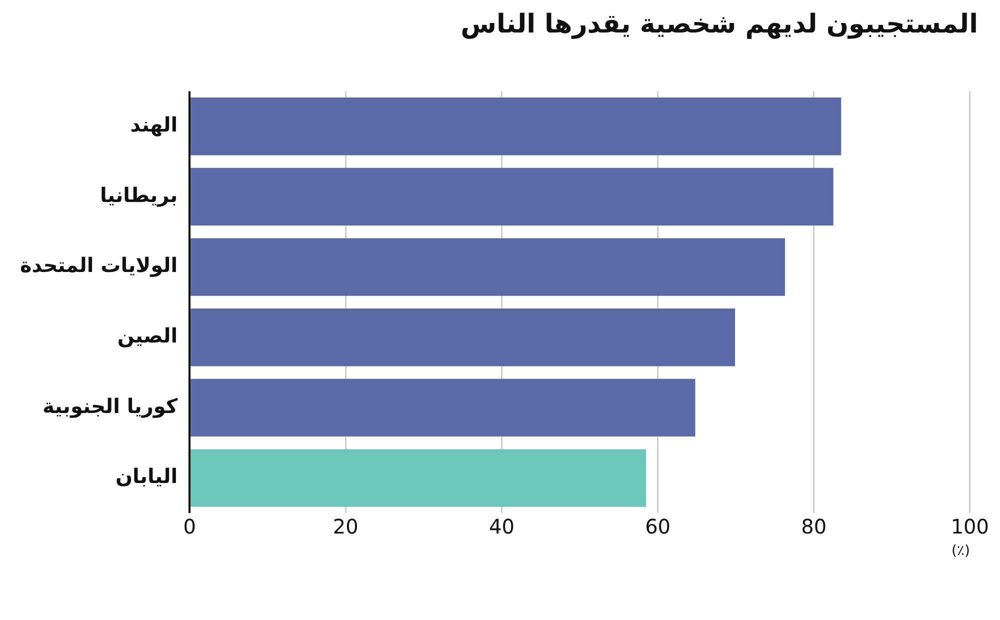 The width and height of the screenshot is (1000, 620). I want to click on y-tick-label: اليابان, so click(146, 476).